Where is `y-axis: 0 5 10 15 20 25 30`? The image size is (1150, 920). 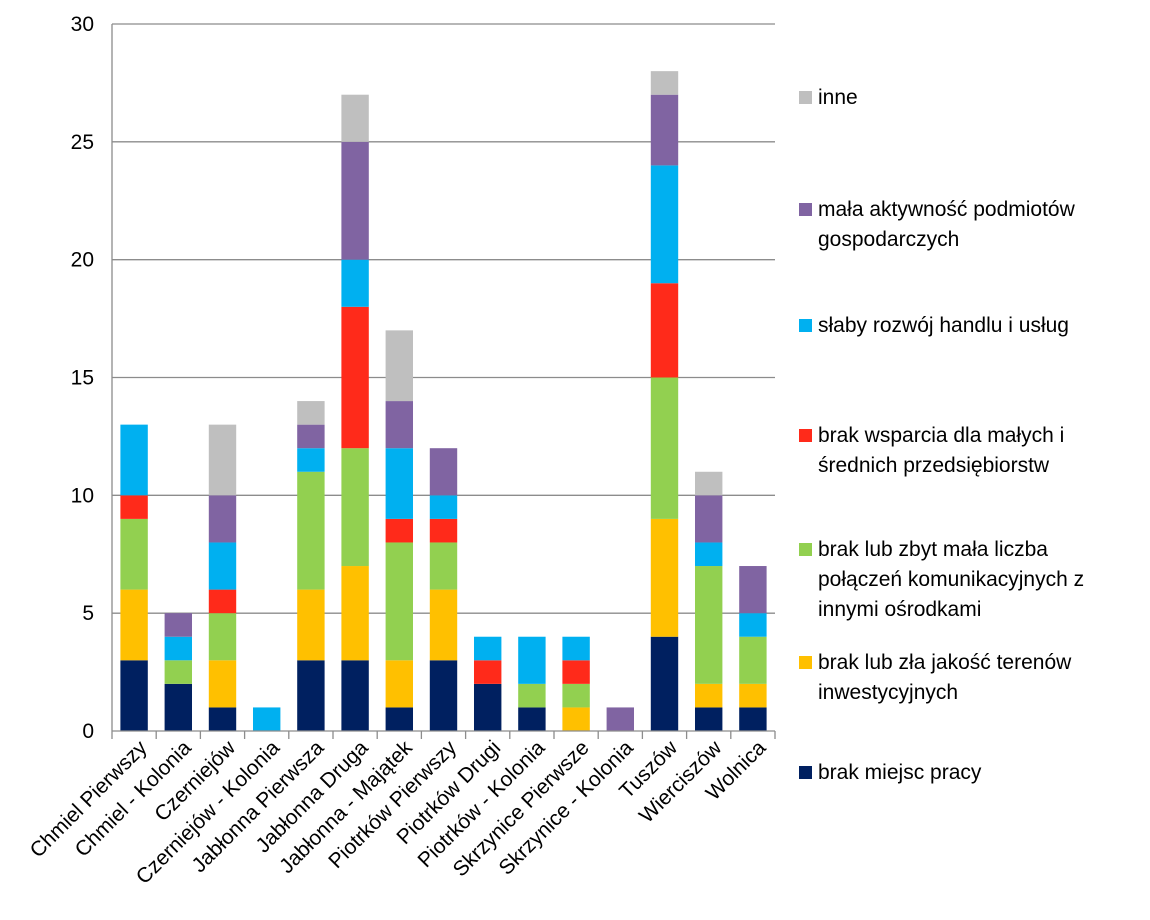 y-axis: 0 5 10 15 20 25 30 is located at coordinates (92, 378).